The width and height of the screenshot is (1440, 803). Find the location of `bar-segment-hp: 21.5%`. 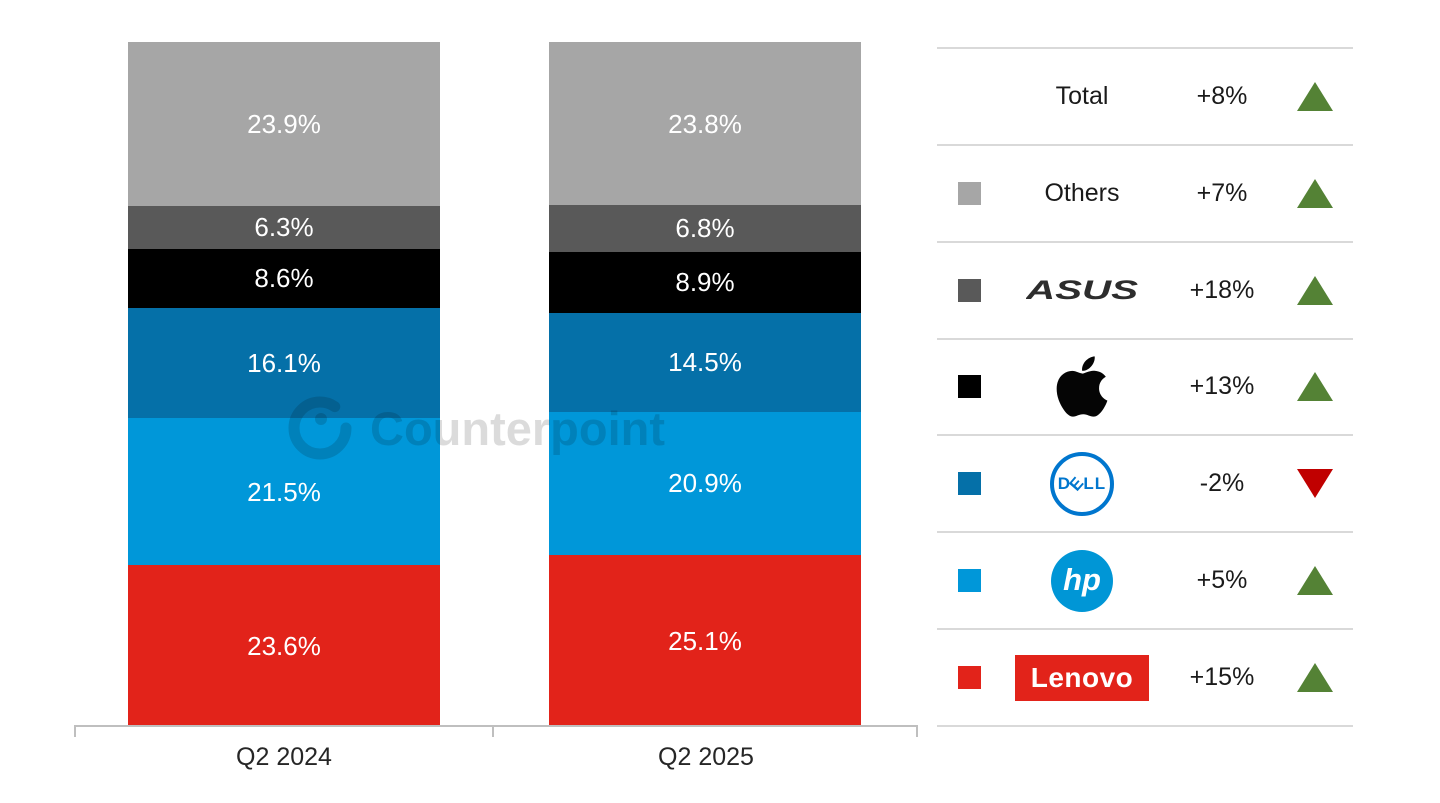

bar-segment-hp: 21.5% is located at coordinates (284, 492).